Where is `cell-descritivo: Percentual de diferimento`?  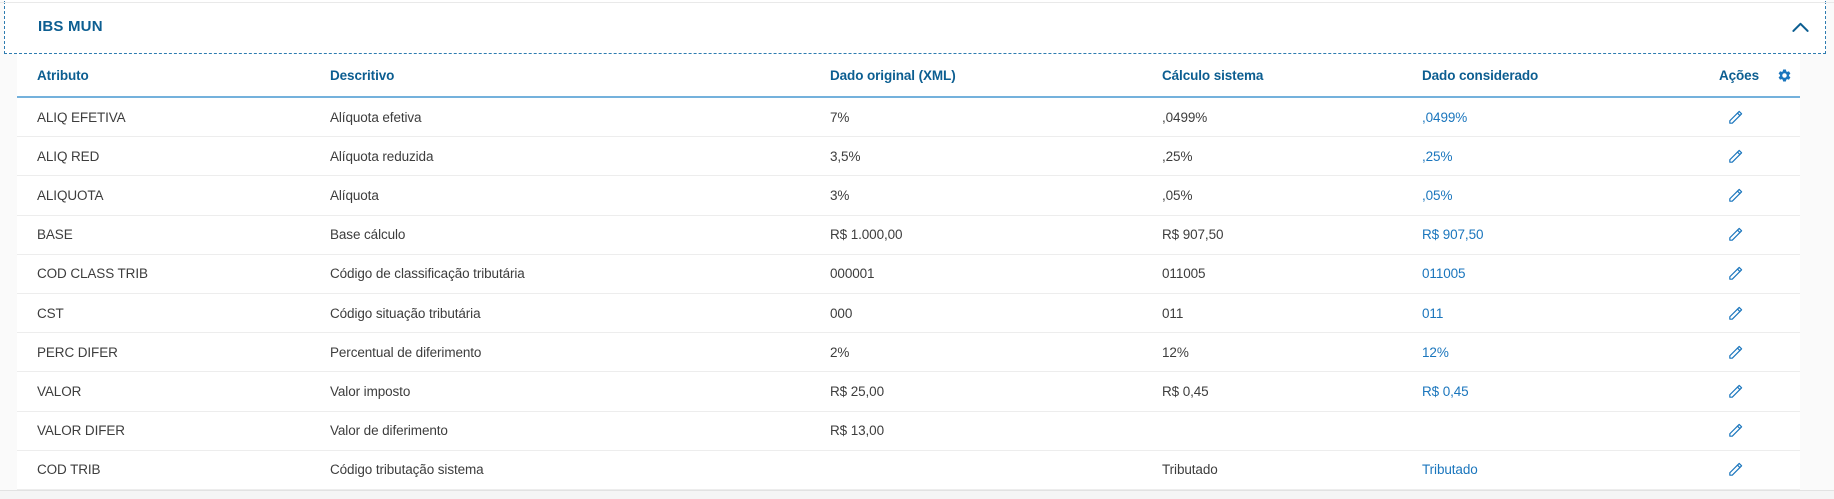 cell-descritivo: Percentual de diferimento is located at coordinates (406, 352).